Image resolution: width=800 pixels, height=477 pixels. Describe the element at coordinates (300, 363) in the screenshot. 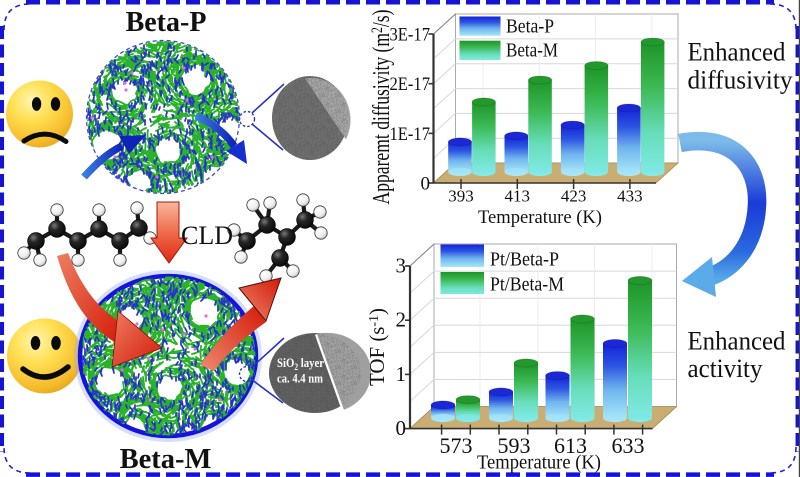

I see `svg-text: SiO2 layer` at that location.